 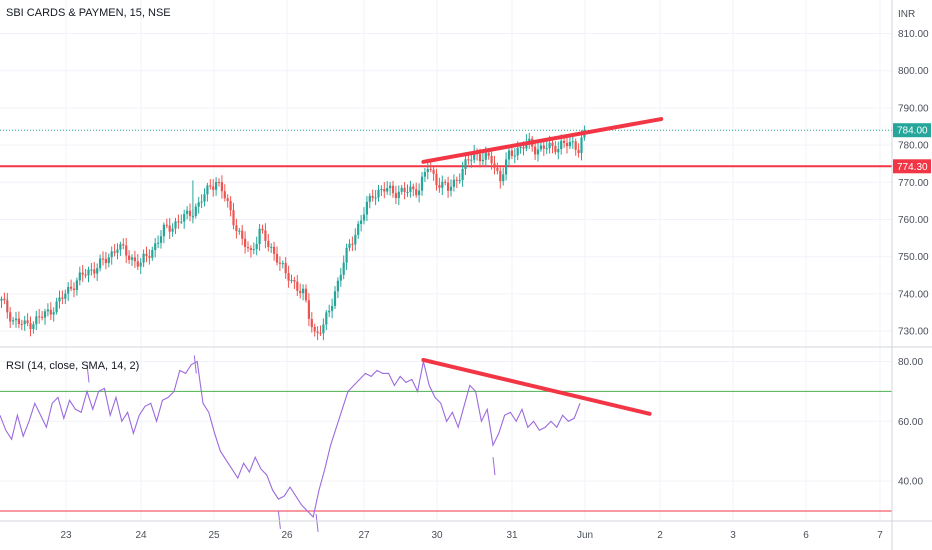 I want to click on date-label: 25, so click(x=214, y=535).